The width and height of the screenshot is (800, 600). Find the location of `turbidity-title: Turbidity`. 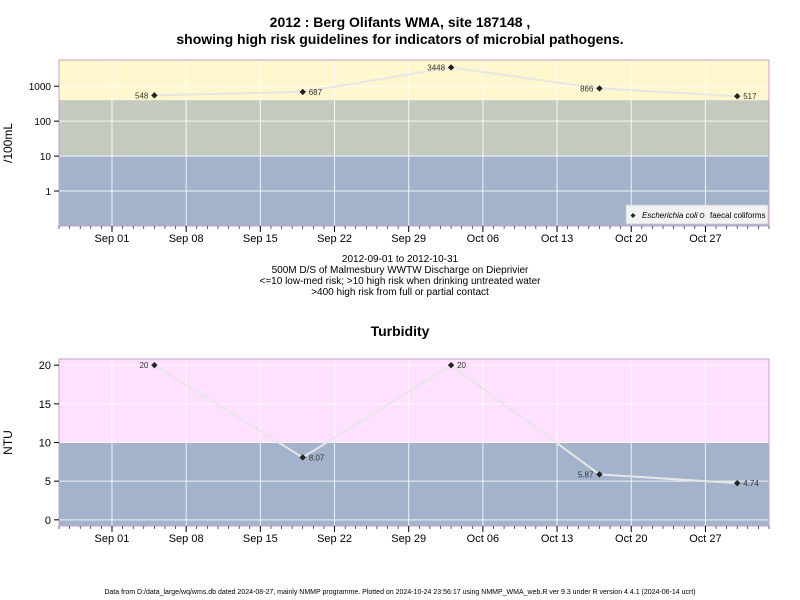

turbidity-title: Turbidity is located at coordinates (400, 331).